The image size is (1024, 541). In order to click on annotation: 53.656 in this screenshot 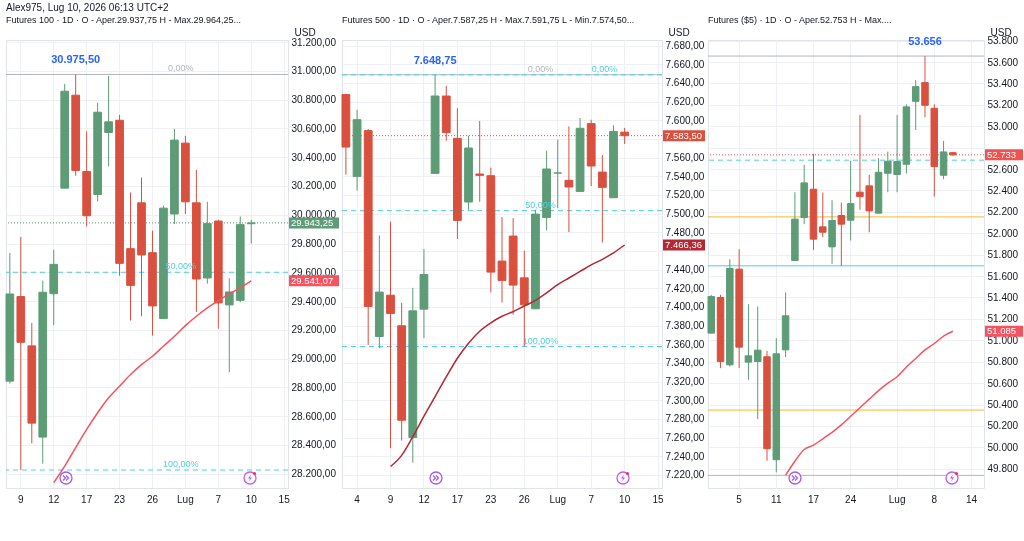, I will do `click(925, 41)`.